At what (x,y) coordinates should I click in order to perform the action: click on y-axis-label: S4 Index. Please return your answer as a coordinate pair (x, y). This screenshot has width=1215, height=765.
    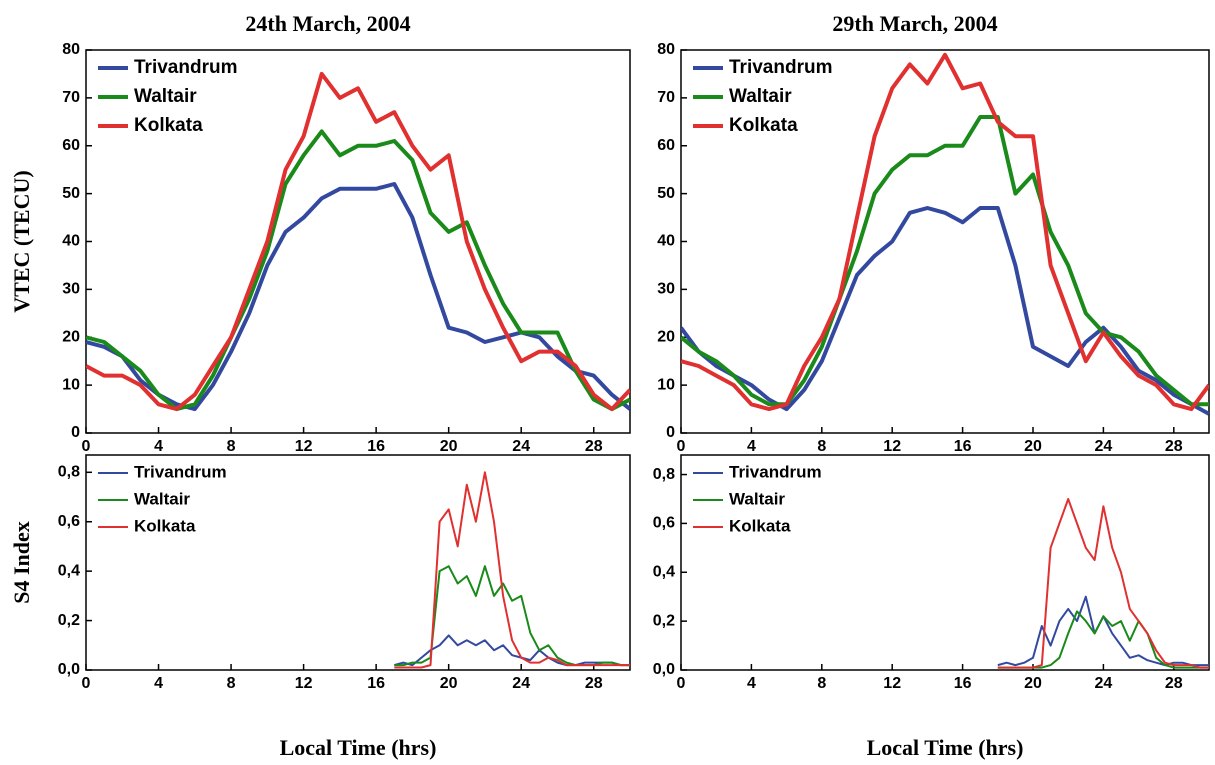
    Looking at the image, I should click on (21, 562).